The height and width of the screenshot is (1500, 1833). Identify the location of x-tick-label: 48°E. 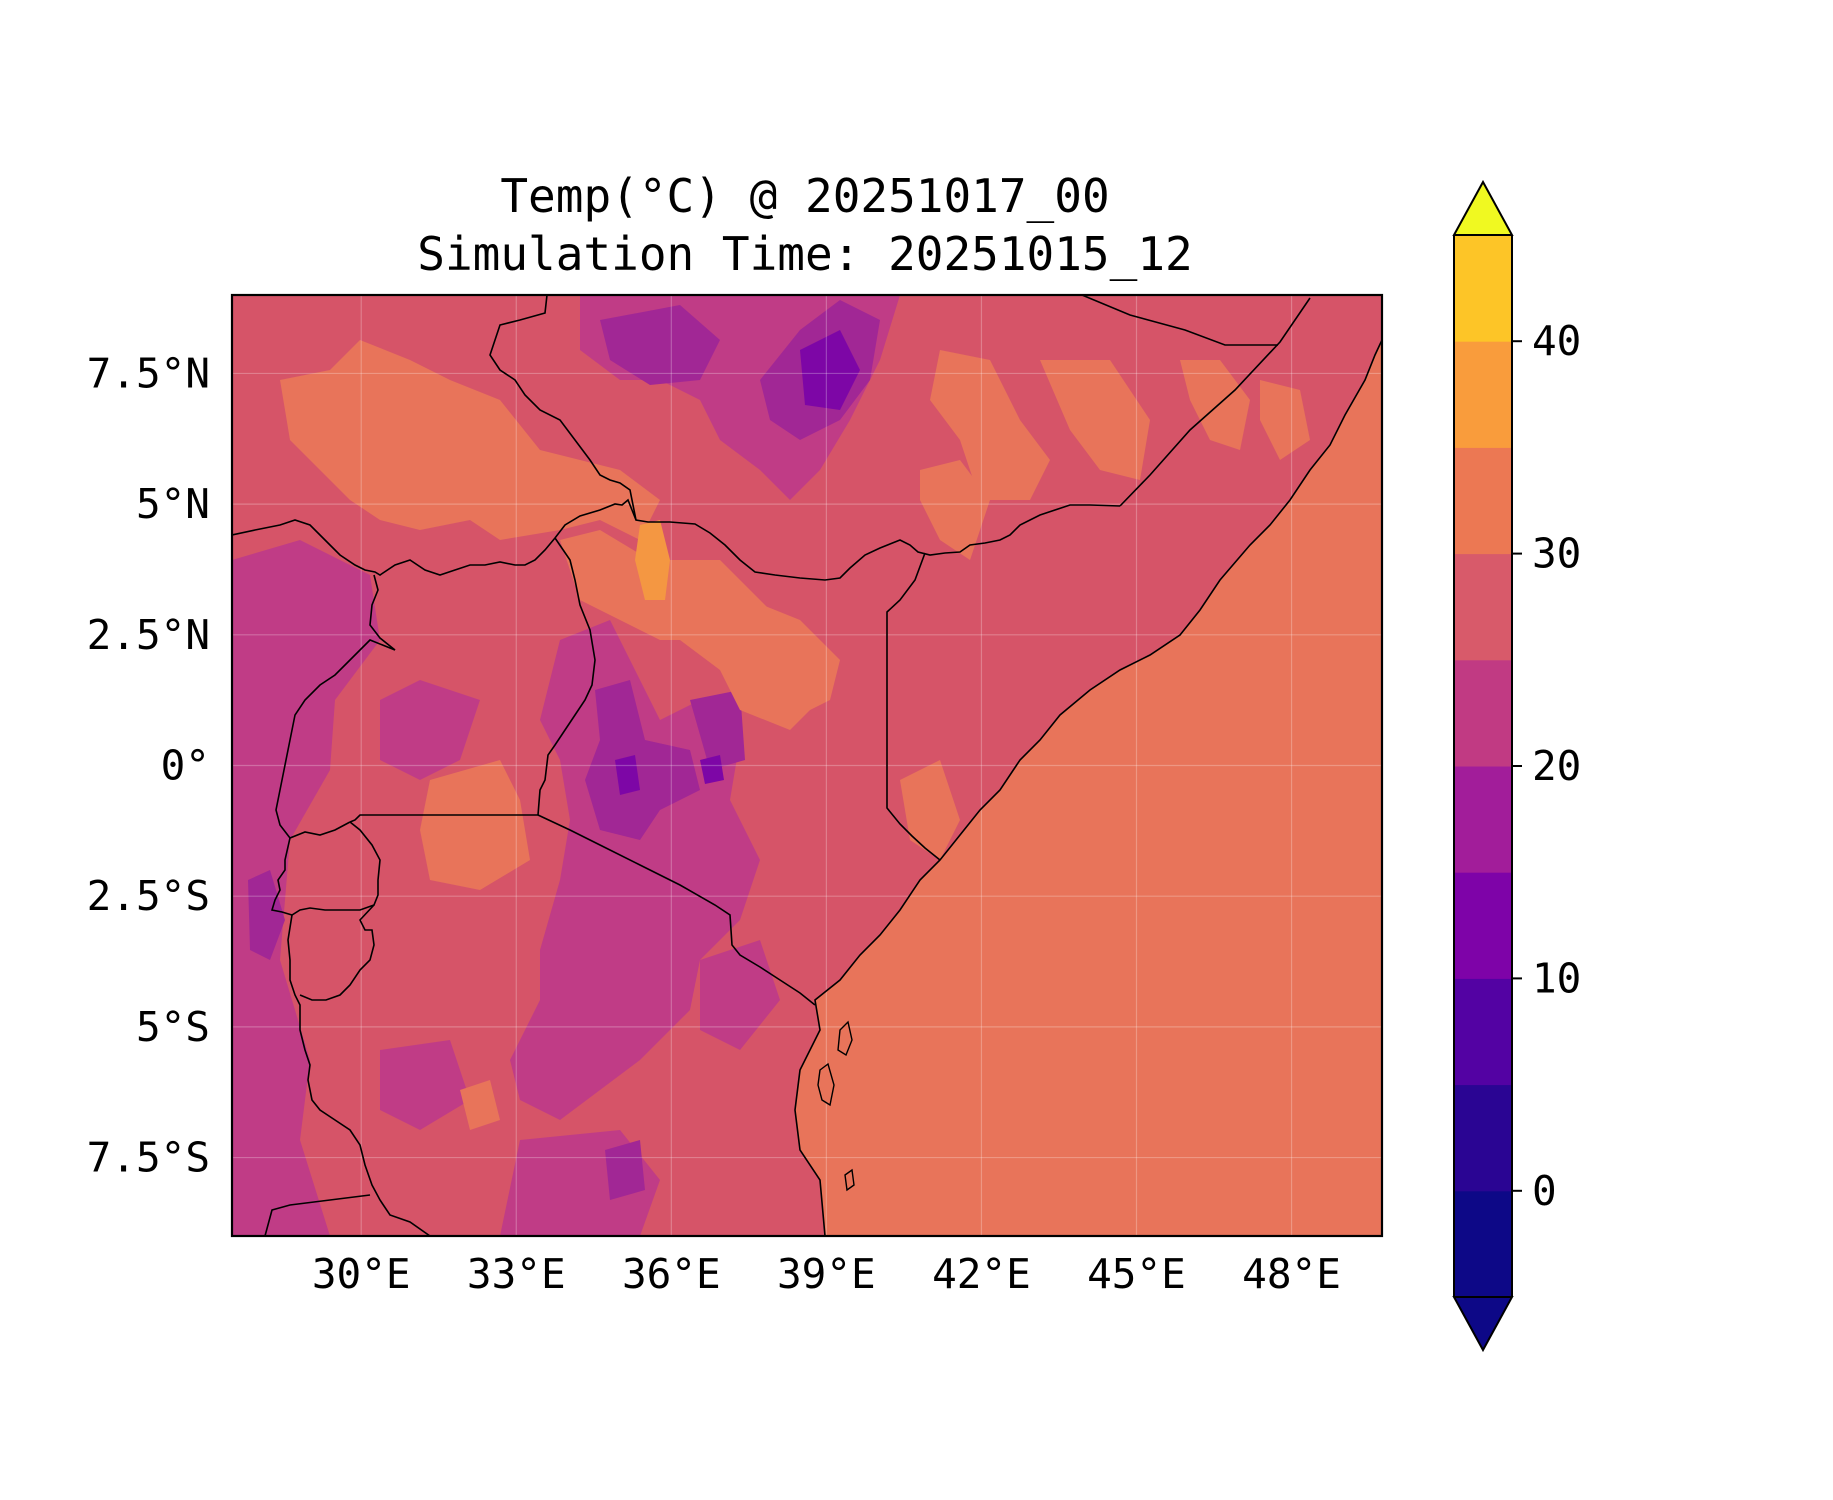
(1291, 1274).